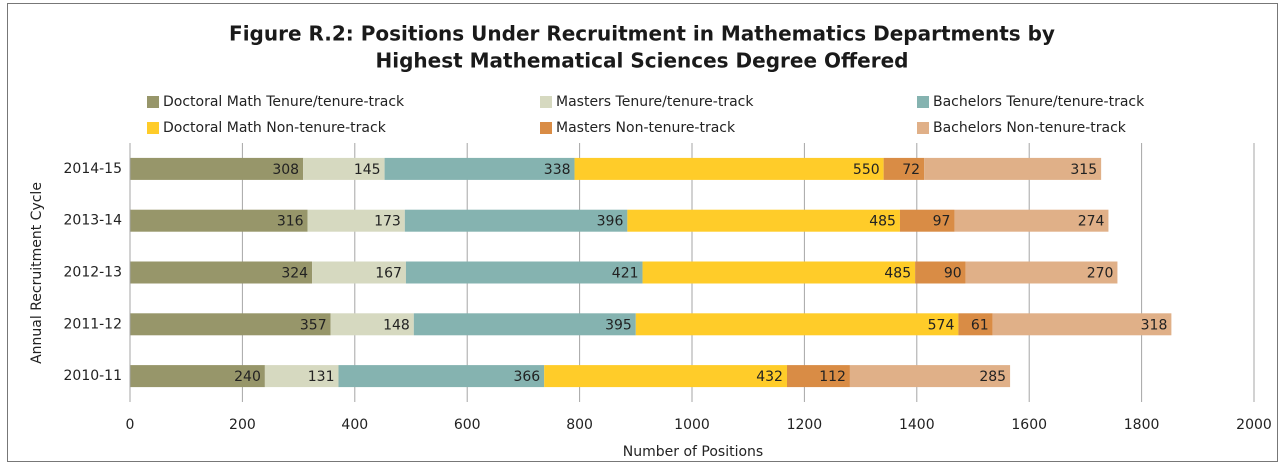  I want to click on data-label: 90, so click(953, 274).